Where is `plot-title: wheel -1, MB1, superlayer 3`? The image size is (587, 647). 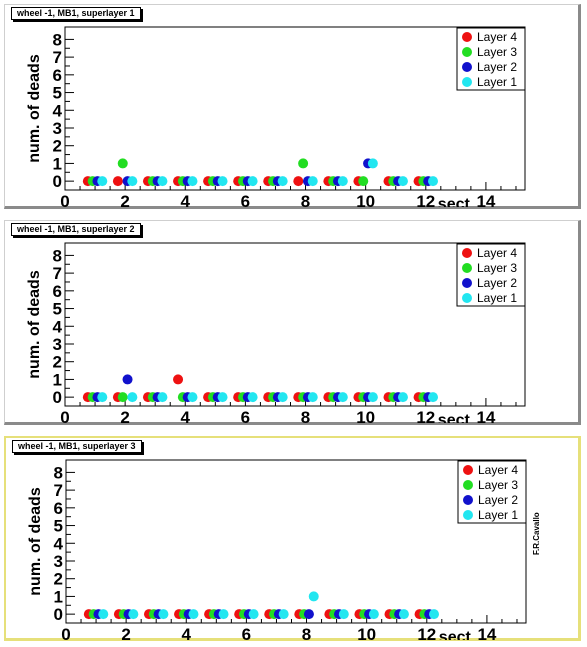
plot-title: wheel -1, MB1, superlayer 3 is located at coordinates (77, 446).